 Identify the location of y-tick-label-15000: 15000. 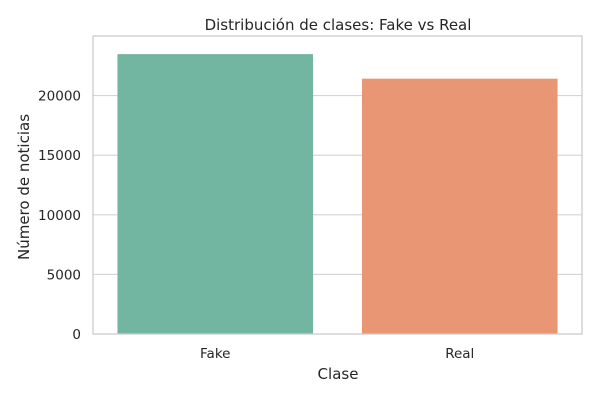
(59, 156).